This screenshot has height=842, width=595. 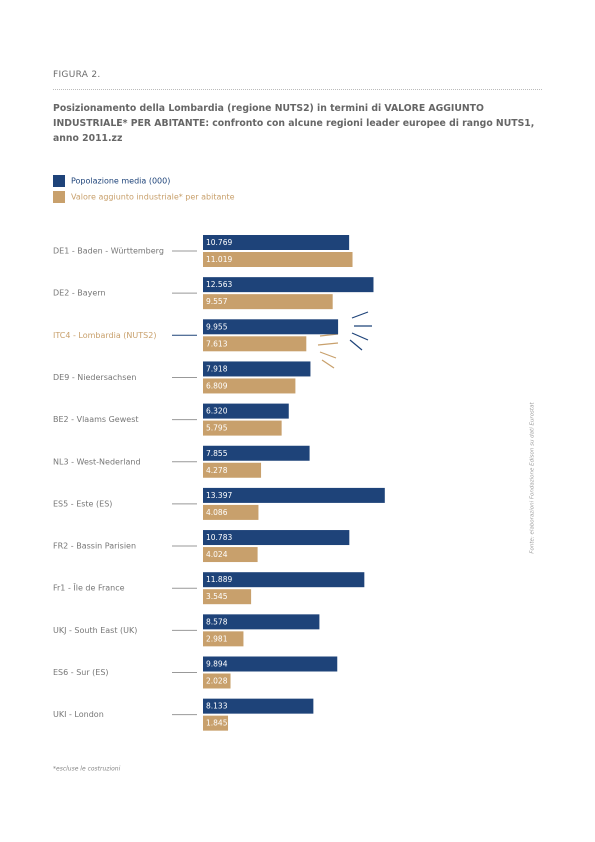 I want to click on figure-label: FIGURA 2., so click(x=77, y=75).